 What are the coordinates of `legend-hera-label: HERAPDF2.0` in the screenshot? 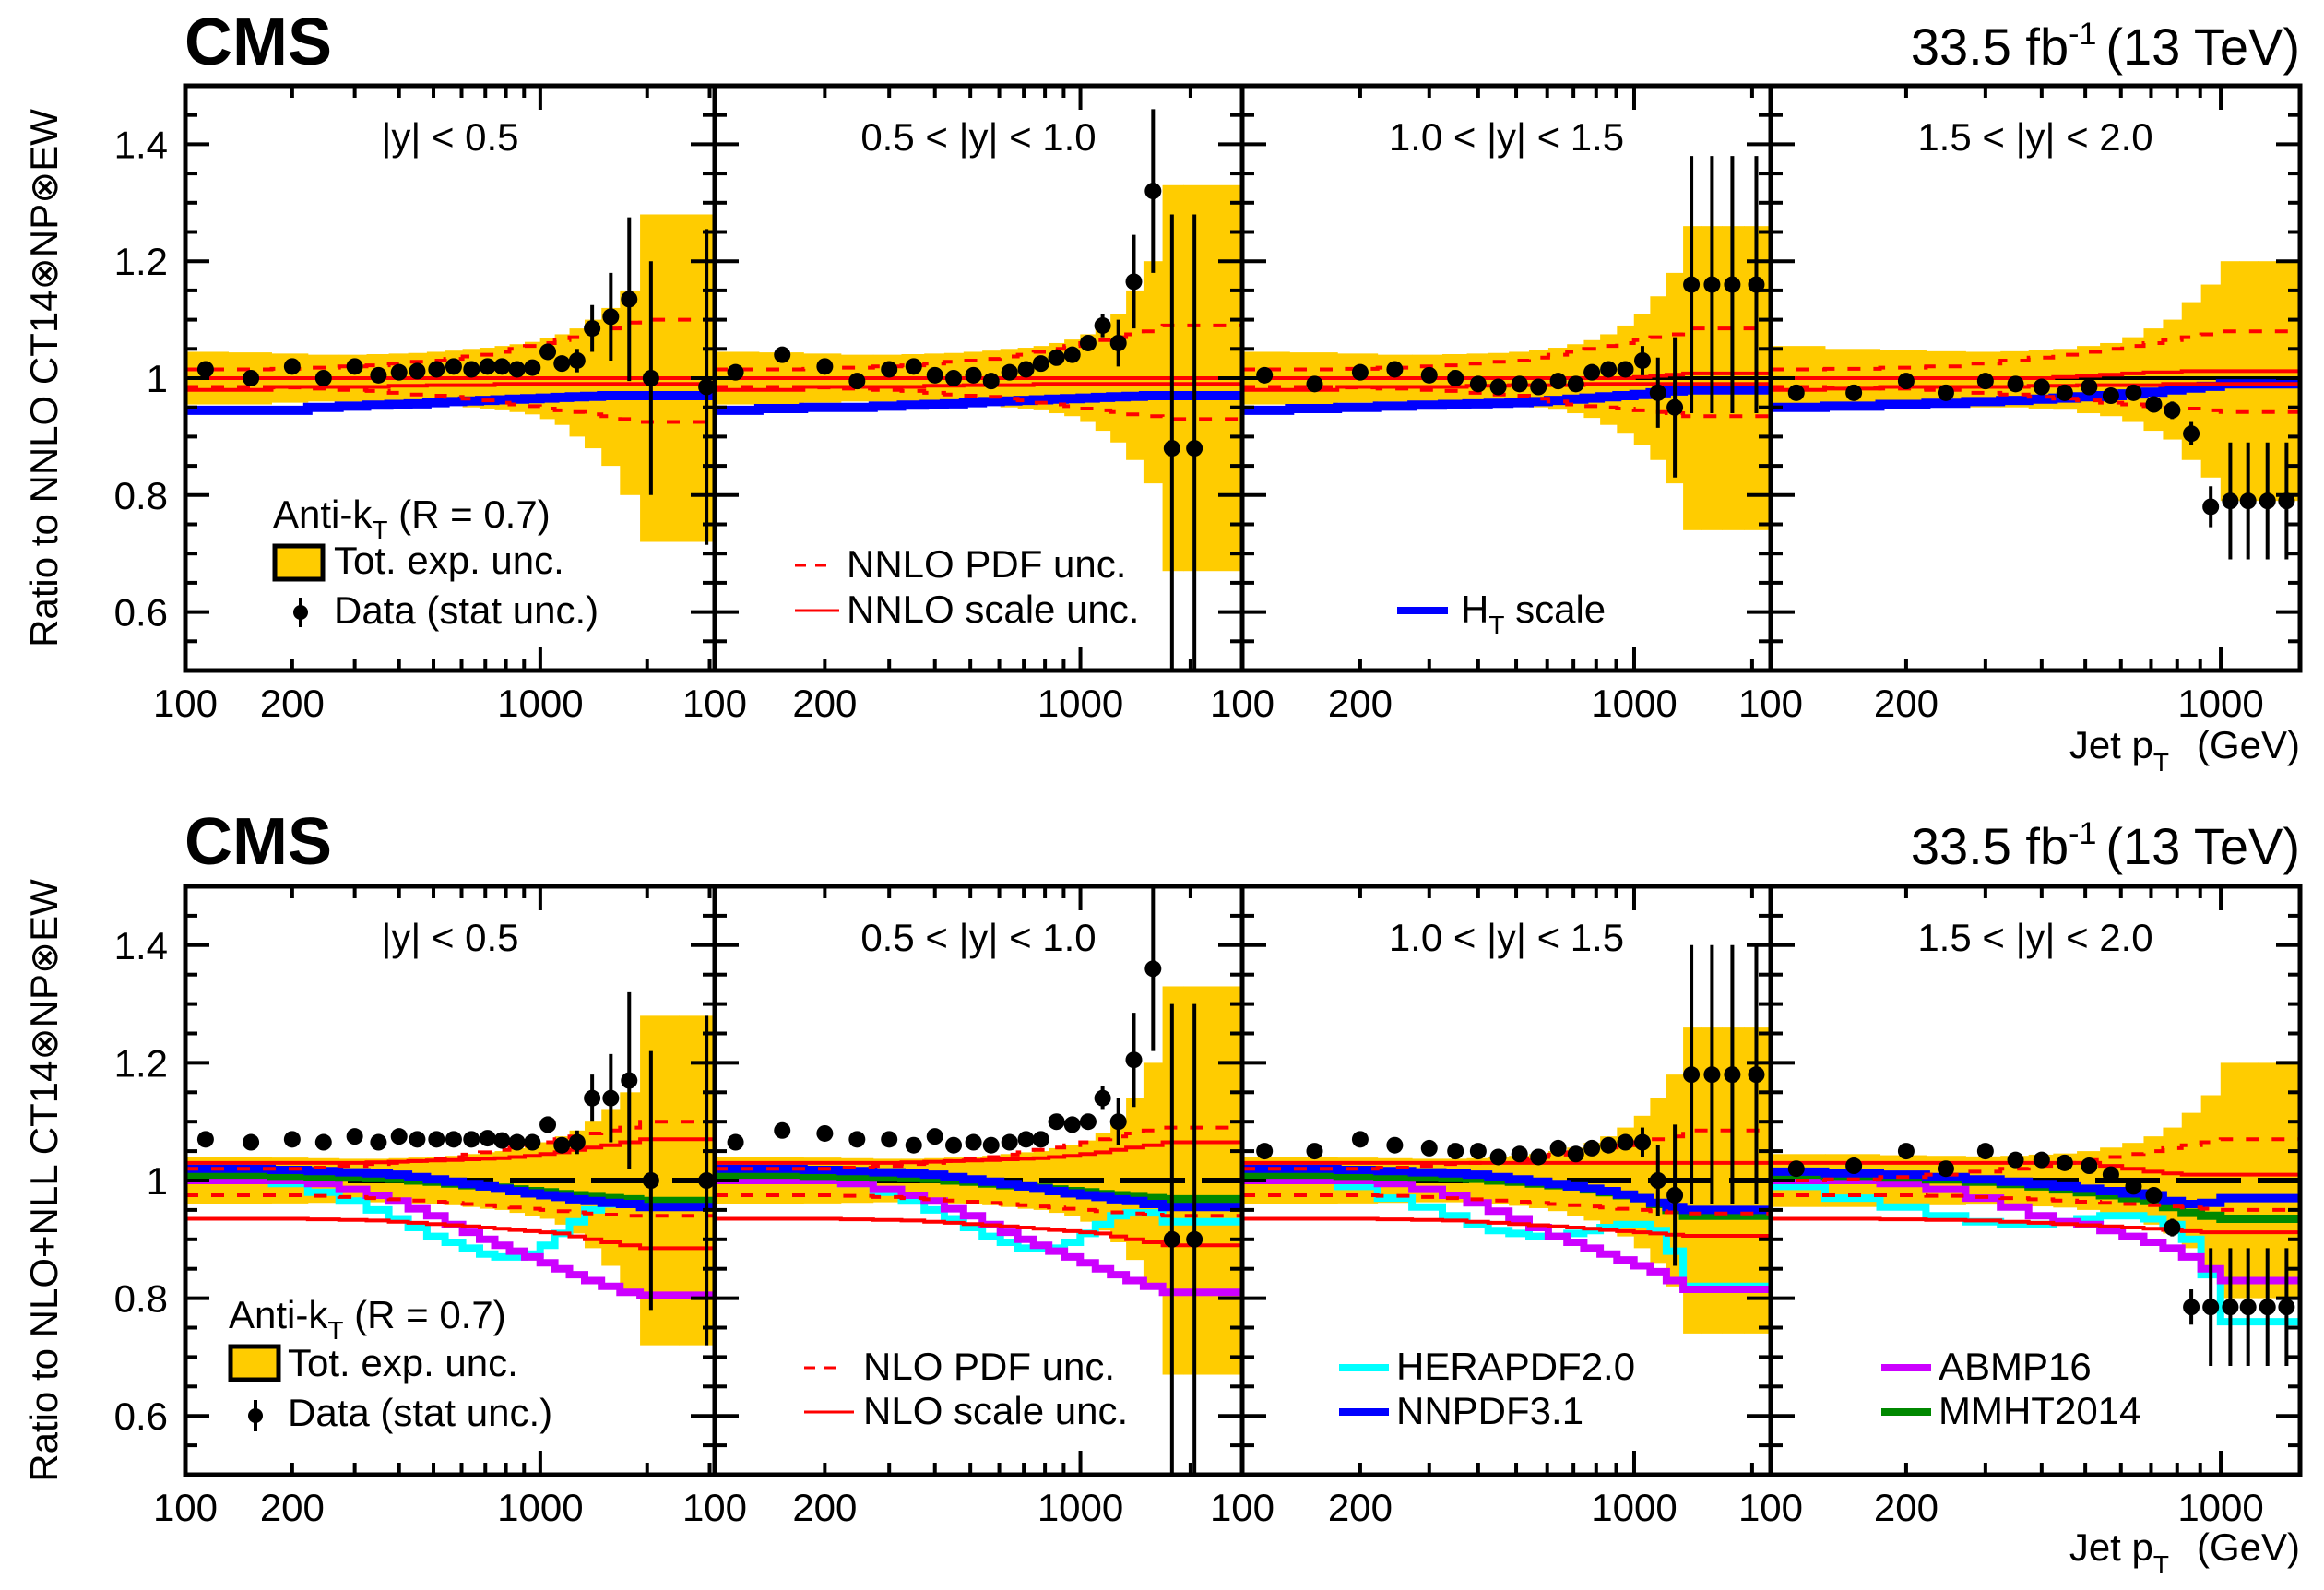 It's located at (1515, 1366).